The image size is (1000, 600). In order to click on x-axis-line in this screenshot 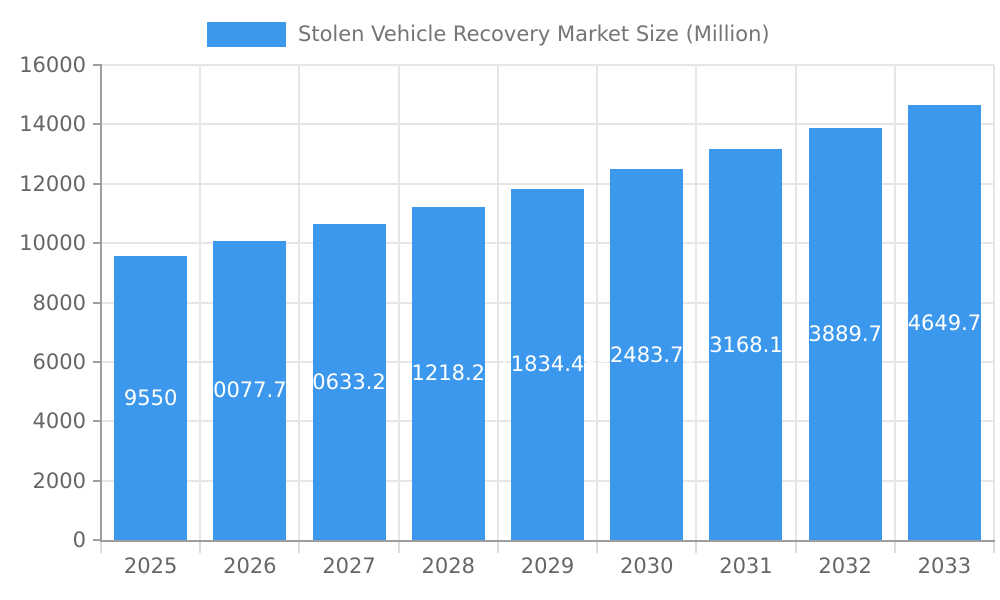, I will do `click(547, 541)`.